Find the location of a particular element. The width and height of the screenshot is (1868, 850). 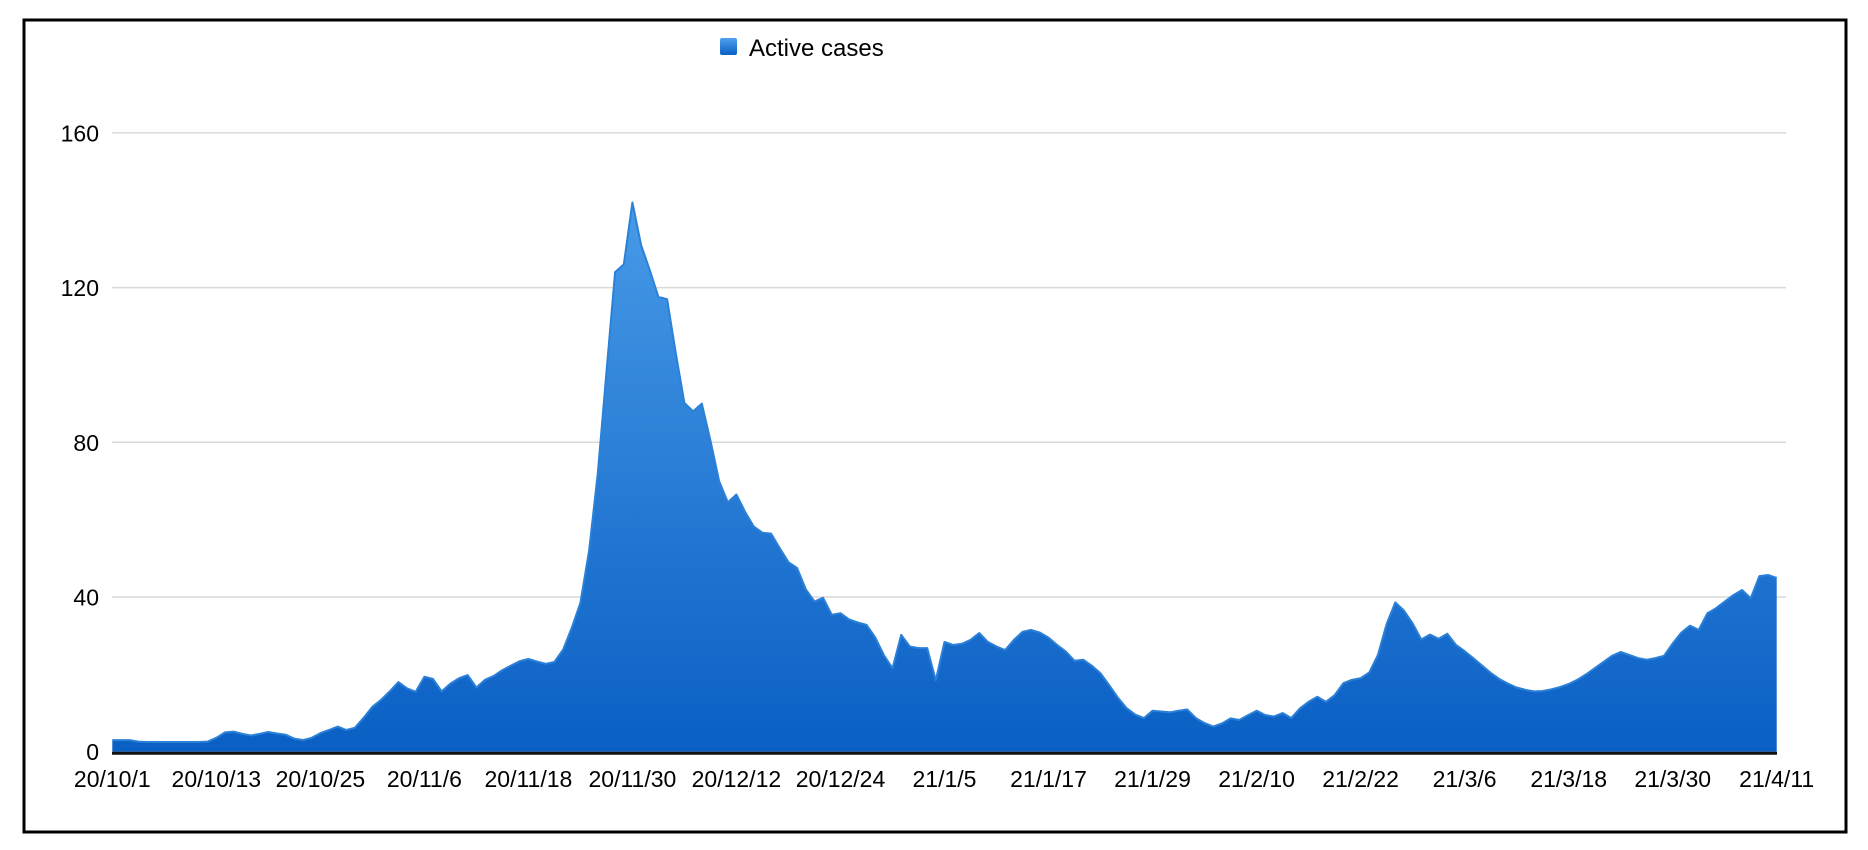

legend: Active cases is located at coordinates (802, 48).